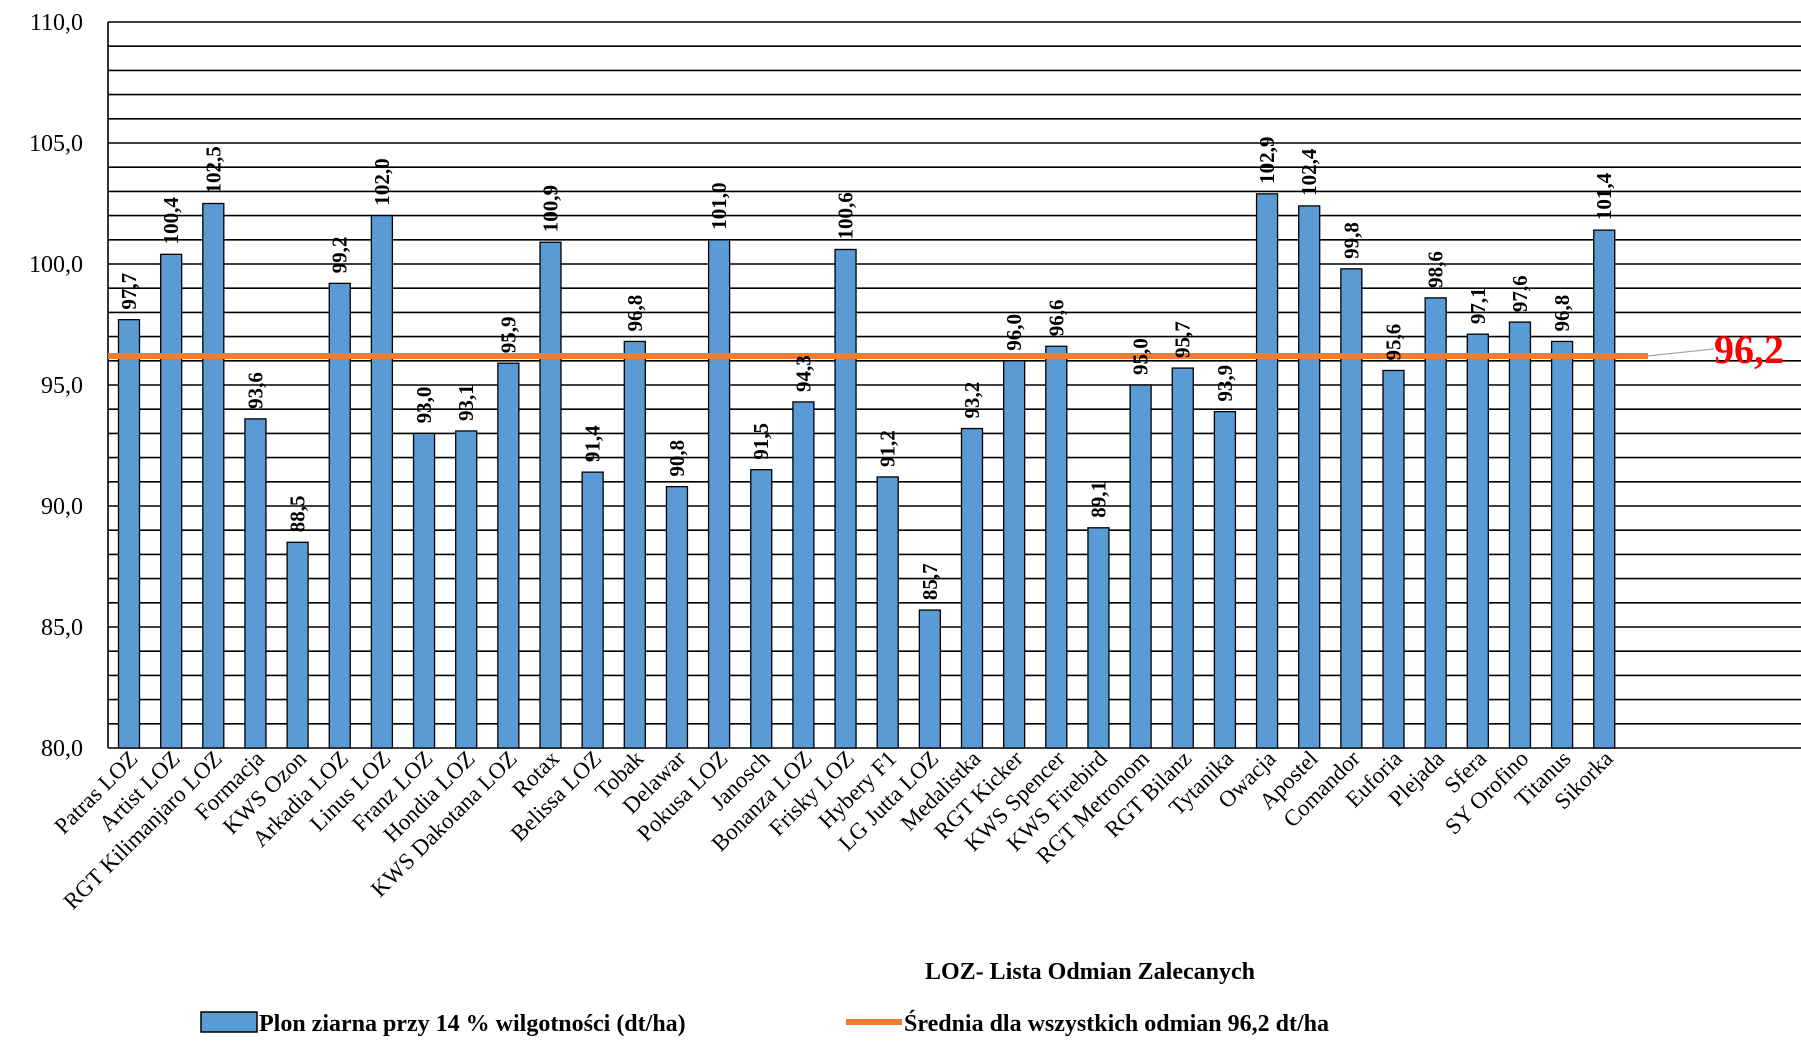 This screenshot has width=1801, height=1041. I want to click on data-label: 85,7, so click(930, 581).